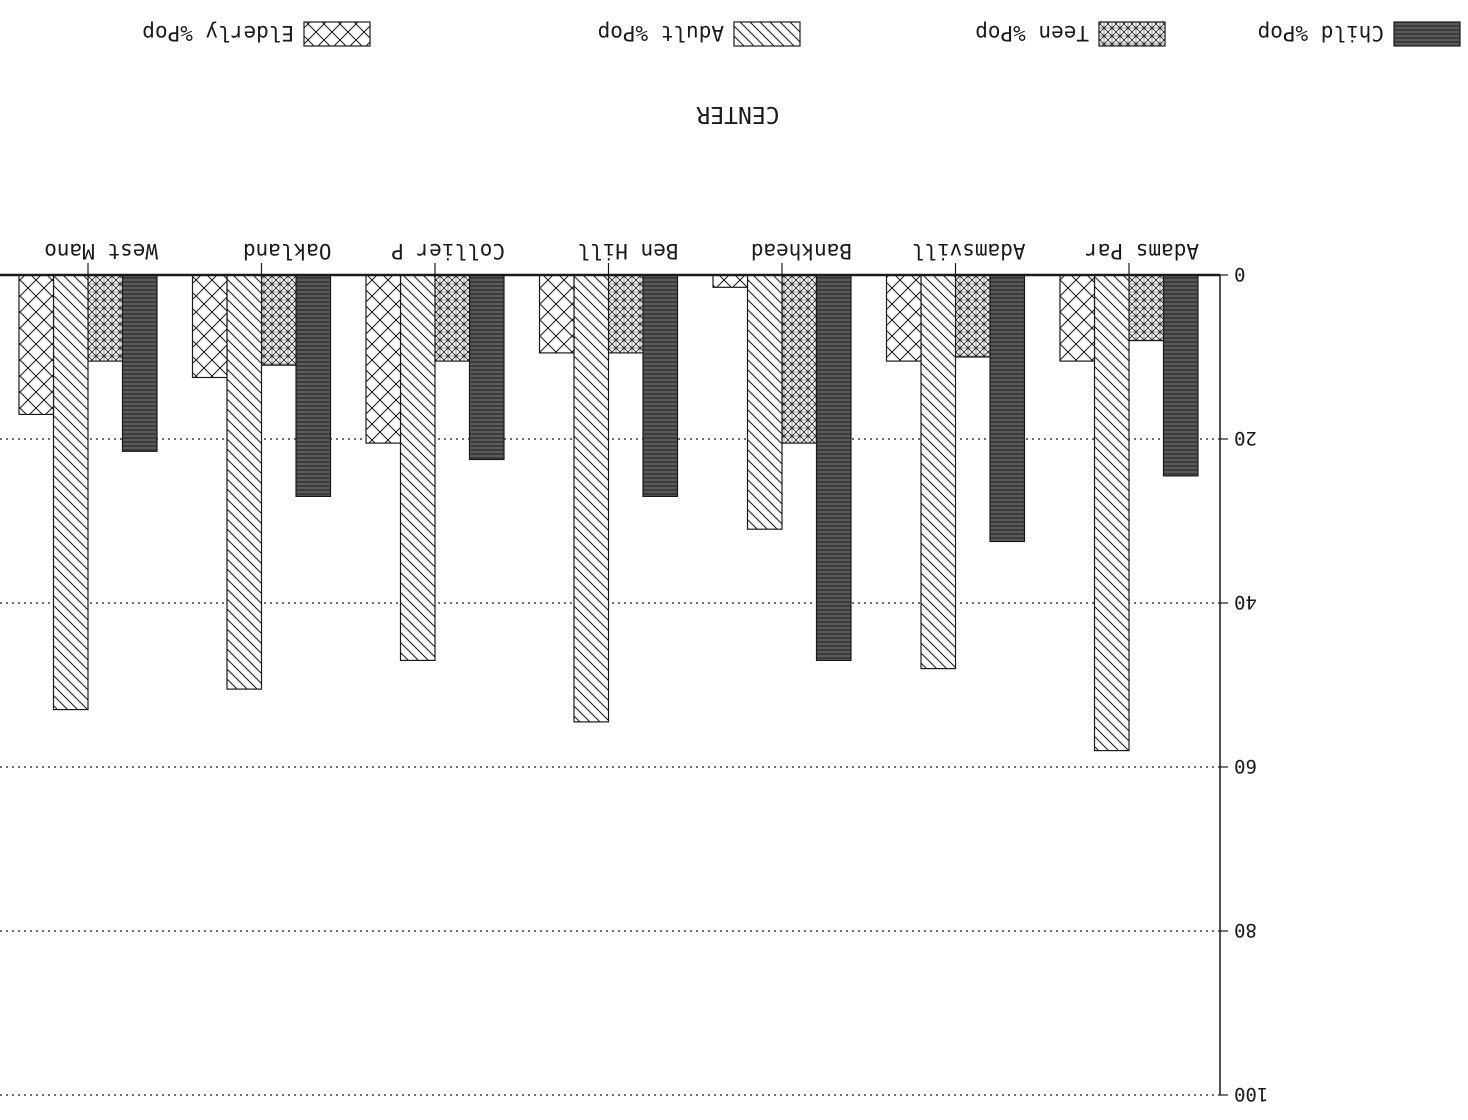  I want to click on bar-teen-pop-adamsvill, so click(972, 316).